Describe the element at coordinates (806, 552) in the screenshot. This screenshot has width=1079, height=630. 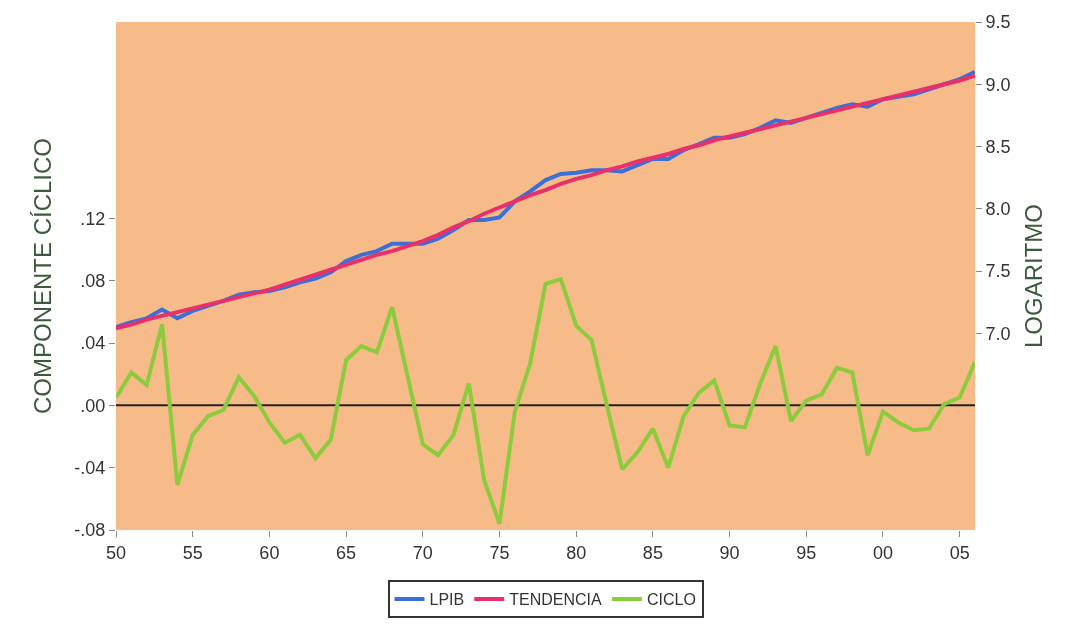
I see `x-tick-label: 95` at that location.